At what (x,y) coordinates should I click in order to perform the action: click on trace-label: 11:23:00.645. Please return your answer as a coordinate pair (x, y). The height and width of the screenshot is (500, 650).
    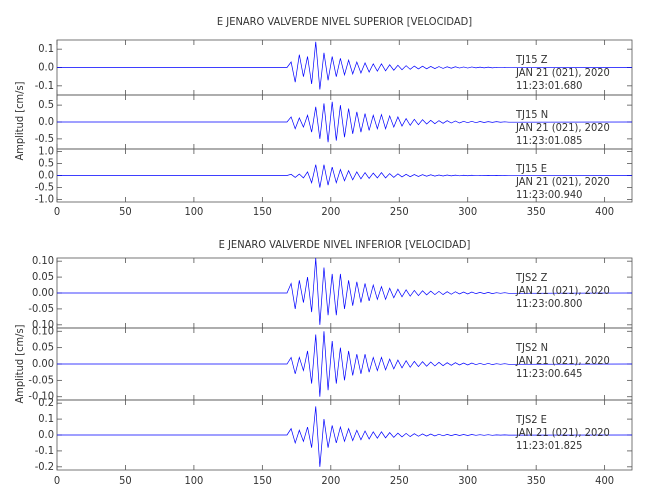
    Looking at the image, I should click on (549, 373).